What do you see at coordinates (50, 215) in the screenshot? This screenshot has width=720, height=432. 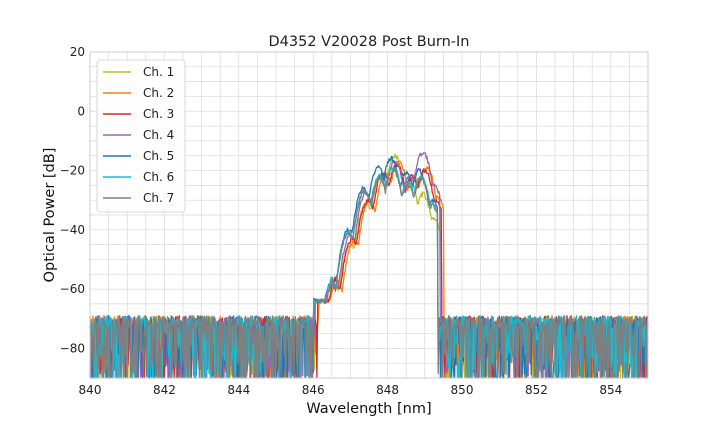 I see `y-axis-label: Optical Power [dB]` at bounding box center [50, 215].